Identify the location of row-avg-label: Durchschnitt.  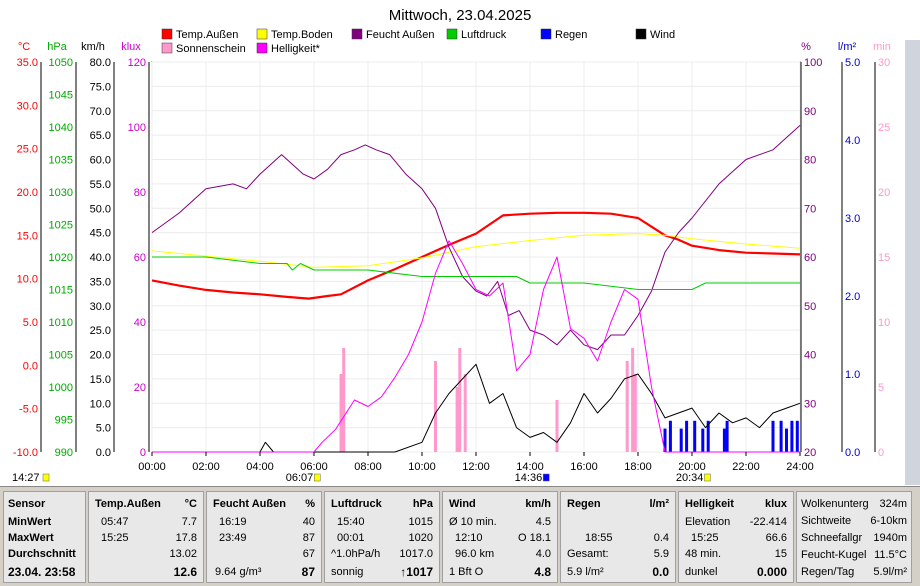
(42, 554).